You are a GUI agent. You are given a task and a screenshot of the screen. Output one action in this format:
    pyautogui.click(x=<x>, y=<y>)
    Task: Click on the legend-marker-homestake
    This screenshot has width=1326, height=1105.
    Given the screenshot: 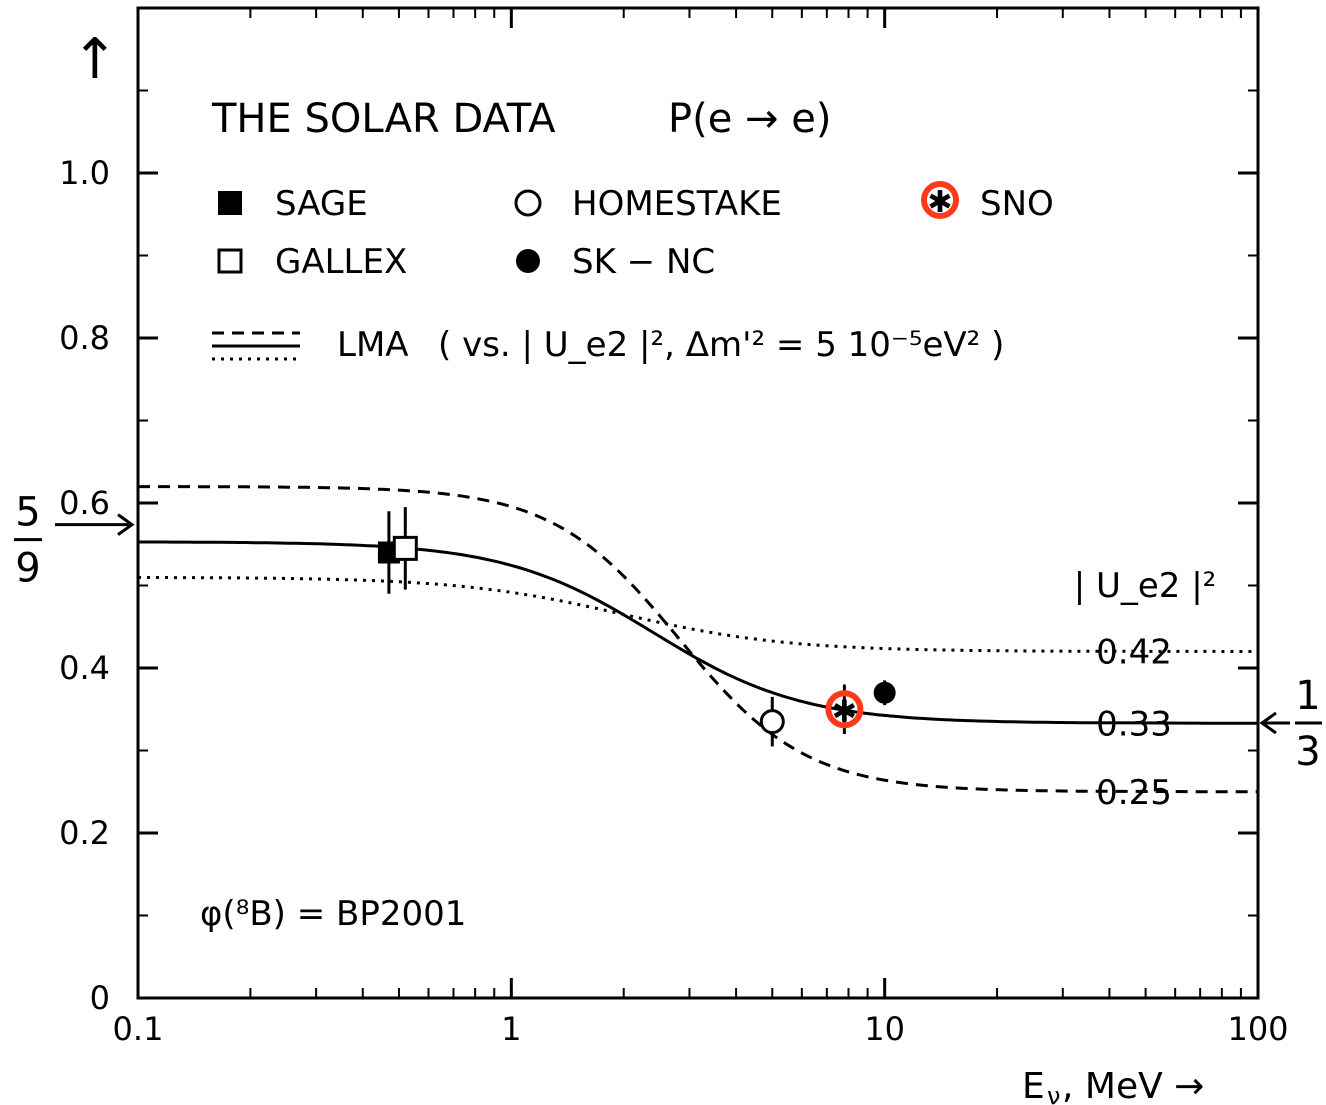 What is the action you would take?
    pyautogui.click(x=528, y=203)
    